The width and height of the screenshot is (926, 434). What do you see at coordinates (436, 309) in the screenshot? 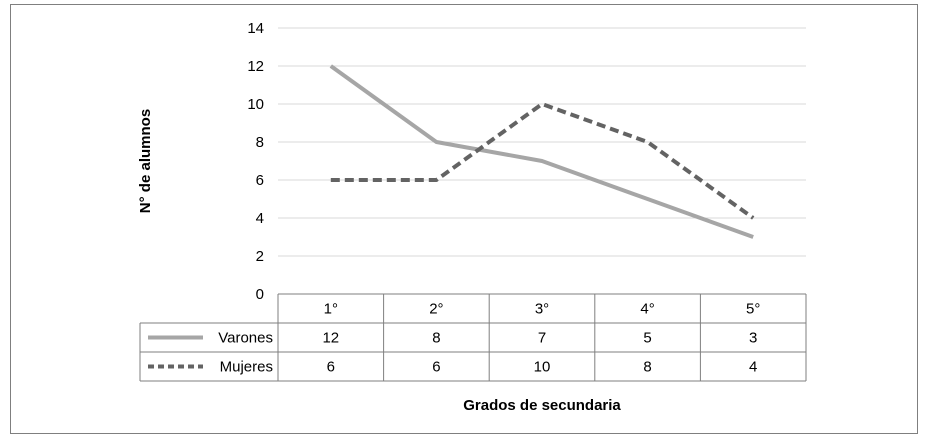
I see `category-label: 2°` at bounding box center [436, 309].